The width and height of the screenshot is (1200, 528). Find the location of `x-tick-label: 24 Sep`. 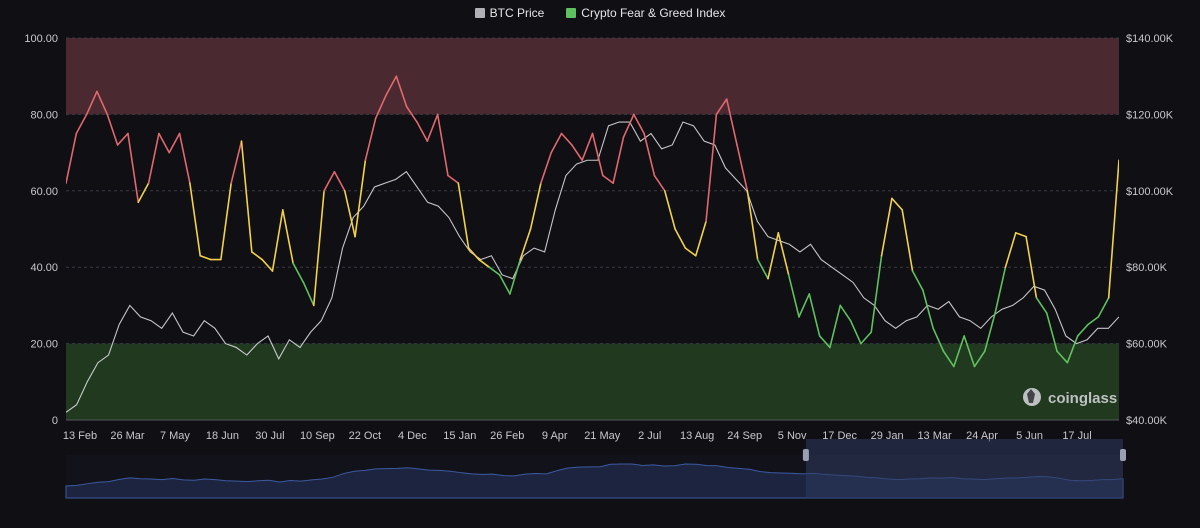

x-tick-label: 24 Sep is located at coordinates (744, 436).